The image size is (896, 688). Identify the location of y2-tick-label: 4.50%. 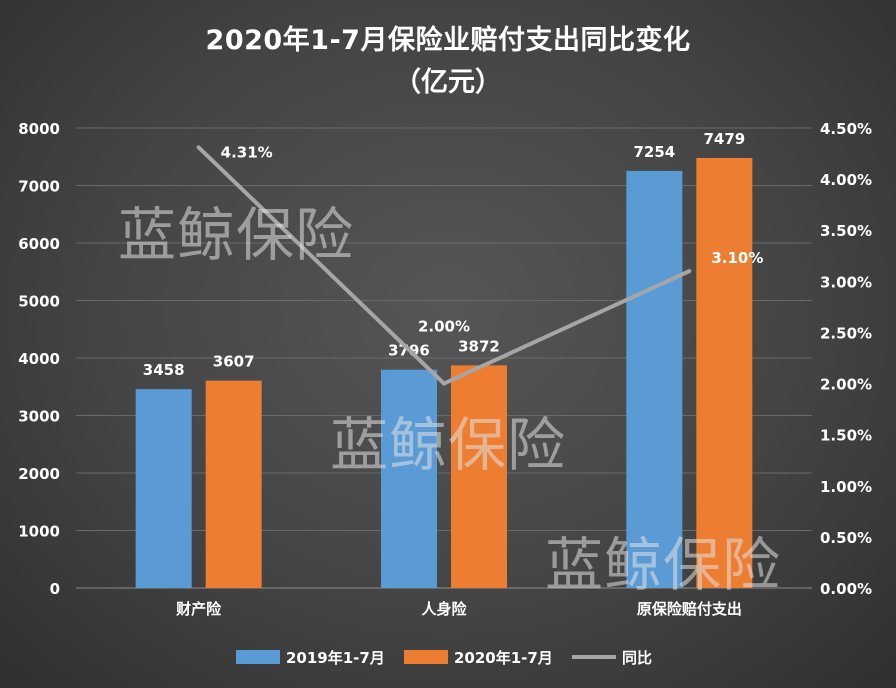
(846, 129).